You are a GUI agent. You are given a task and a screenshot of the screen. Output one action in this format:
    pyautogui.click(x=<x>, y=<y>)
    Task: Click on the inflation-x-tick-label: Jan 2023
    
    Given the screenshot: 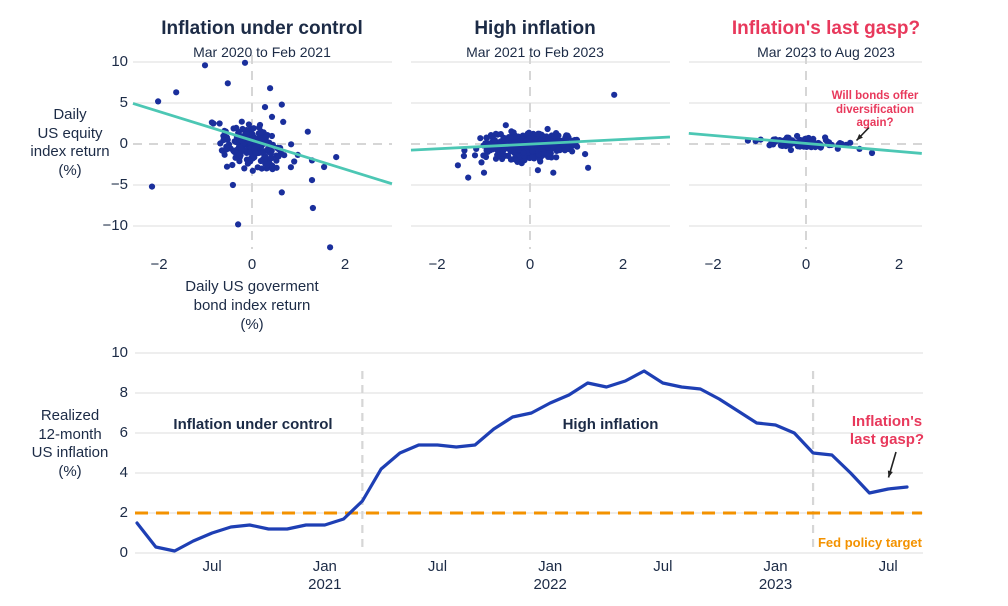 What is the action you would take?
    pyautogui.click(x=776, y=576)
    